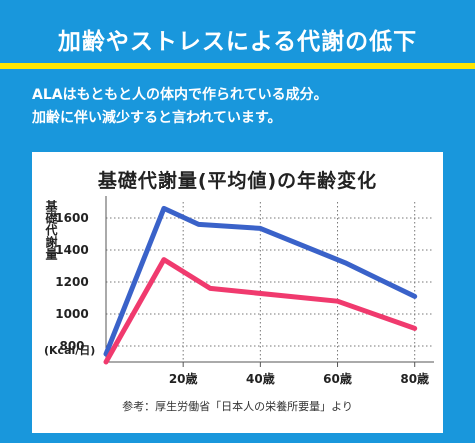 The height and width of the screenshot is (443, 475). What do you see at coordinates (71, 314) in the screenshot?
I see `y-tick-label: 1000` at bounding box center [71, 314].